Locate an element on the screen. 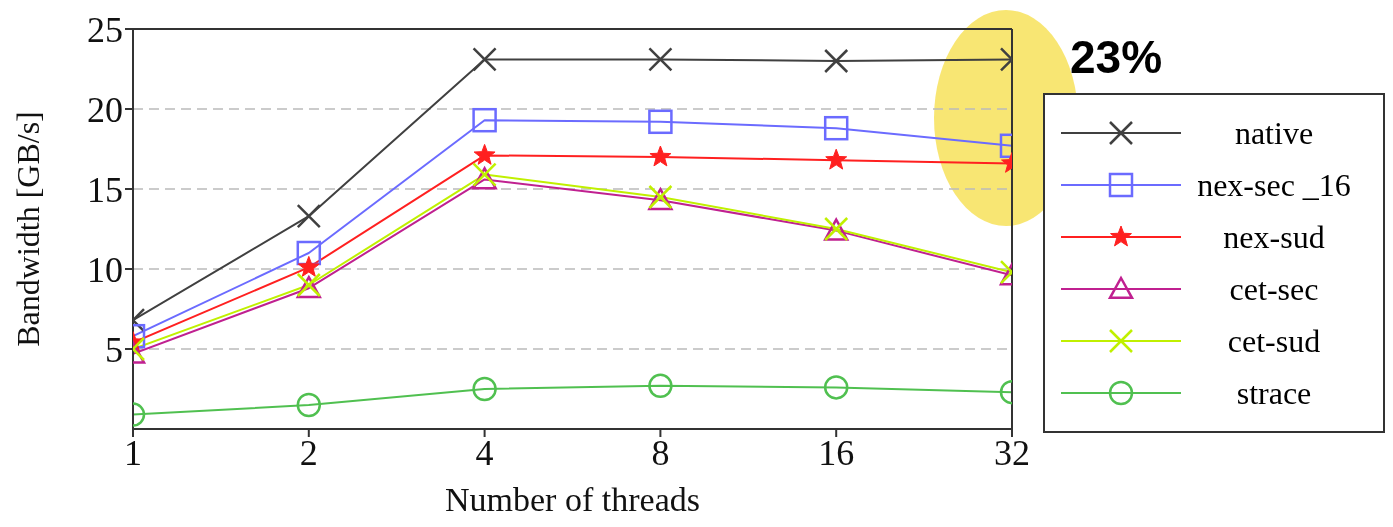  legend-label: cet-sec is located at coordinates (1274, 289).